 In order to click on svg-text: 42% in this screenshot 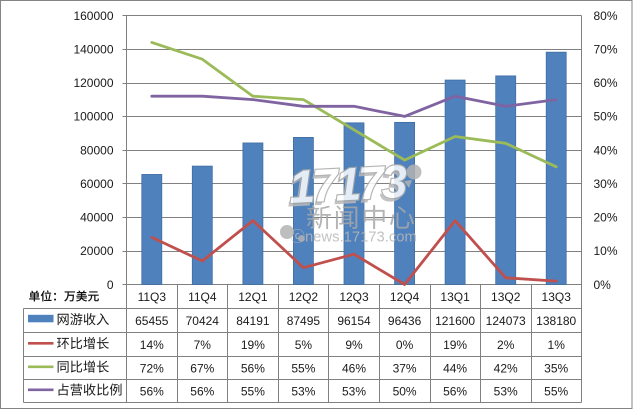, I will do `click(506, 368)`.